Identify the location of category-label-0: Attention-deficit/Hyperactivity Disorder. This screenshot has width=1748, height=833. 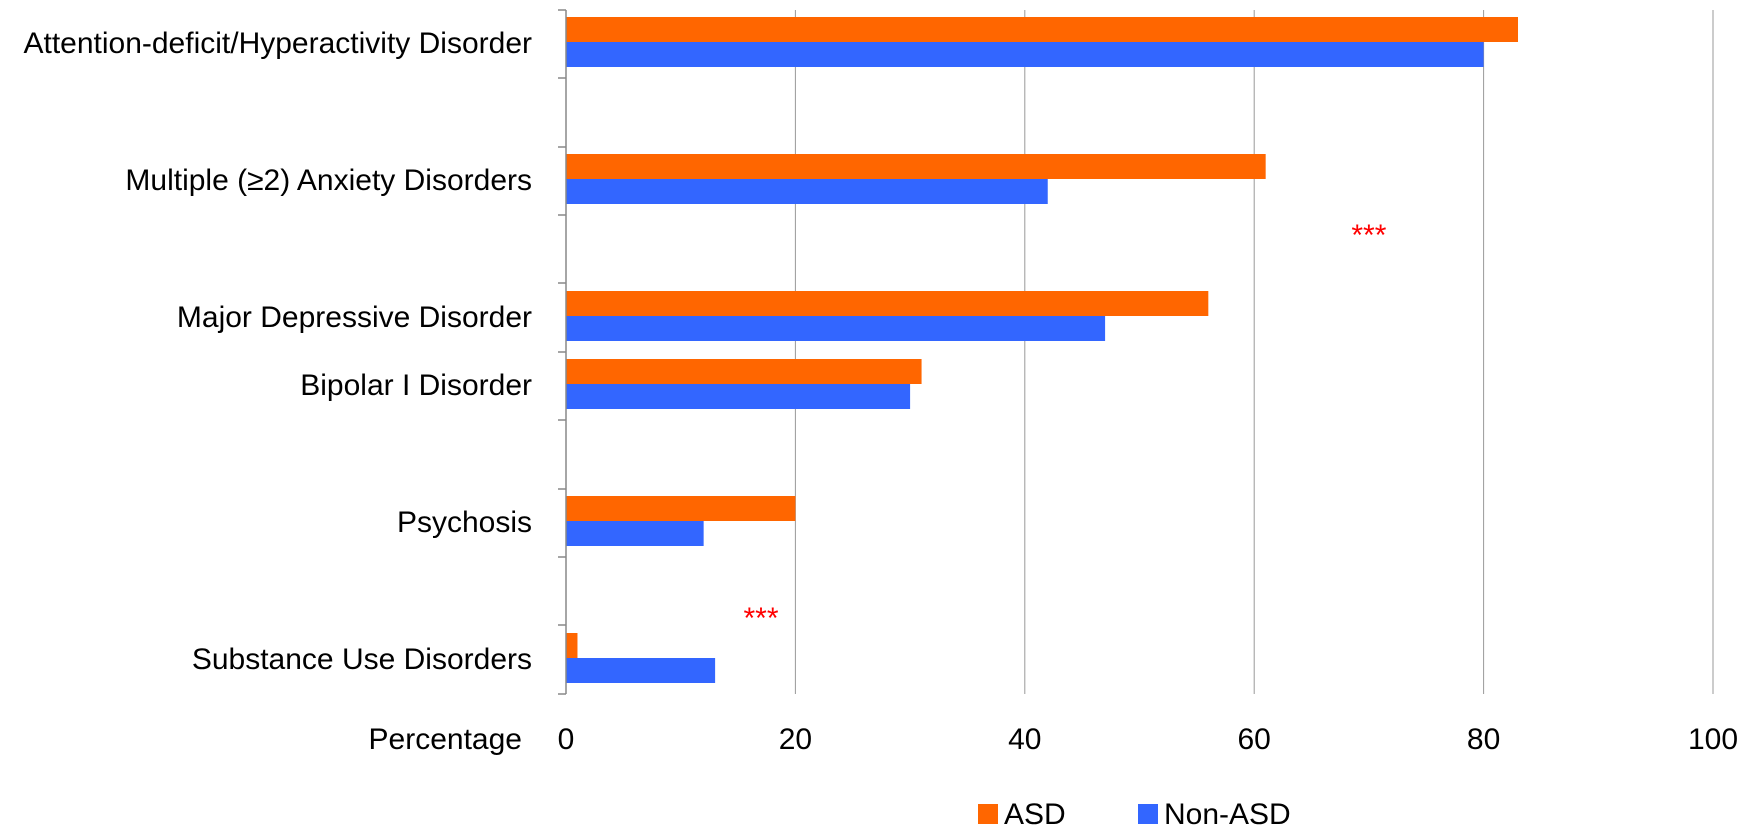
(277, 43).